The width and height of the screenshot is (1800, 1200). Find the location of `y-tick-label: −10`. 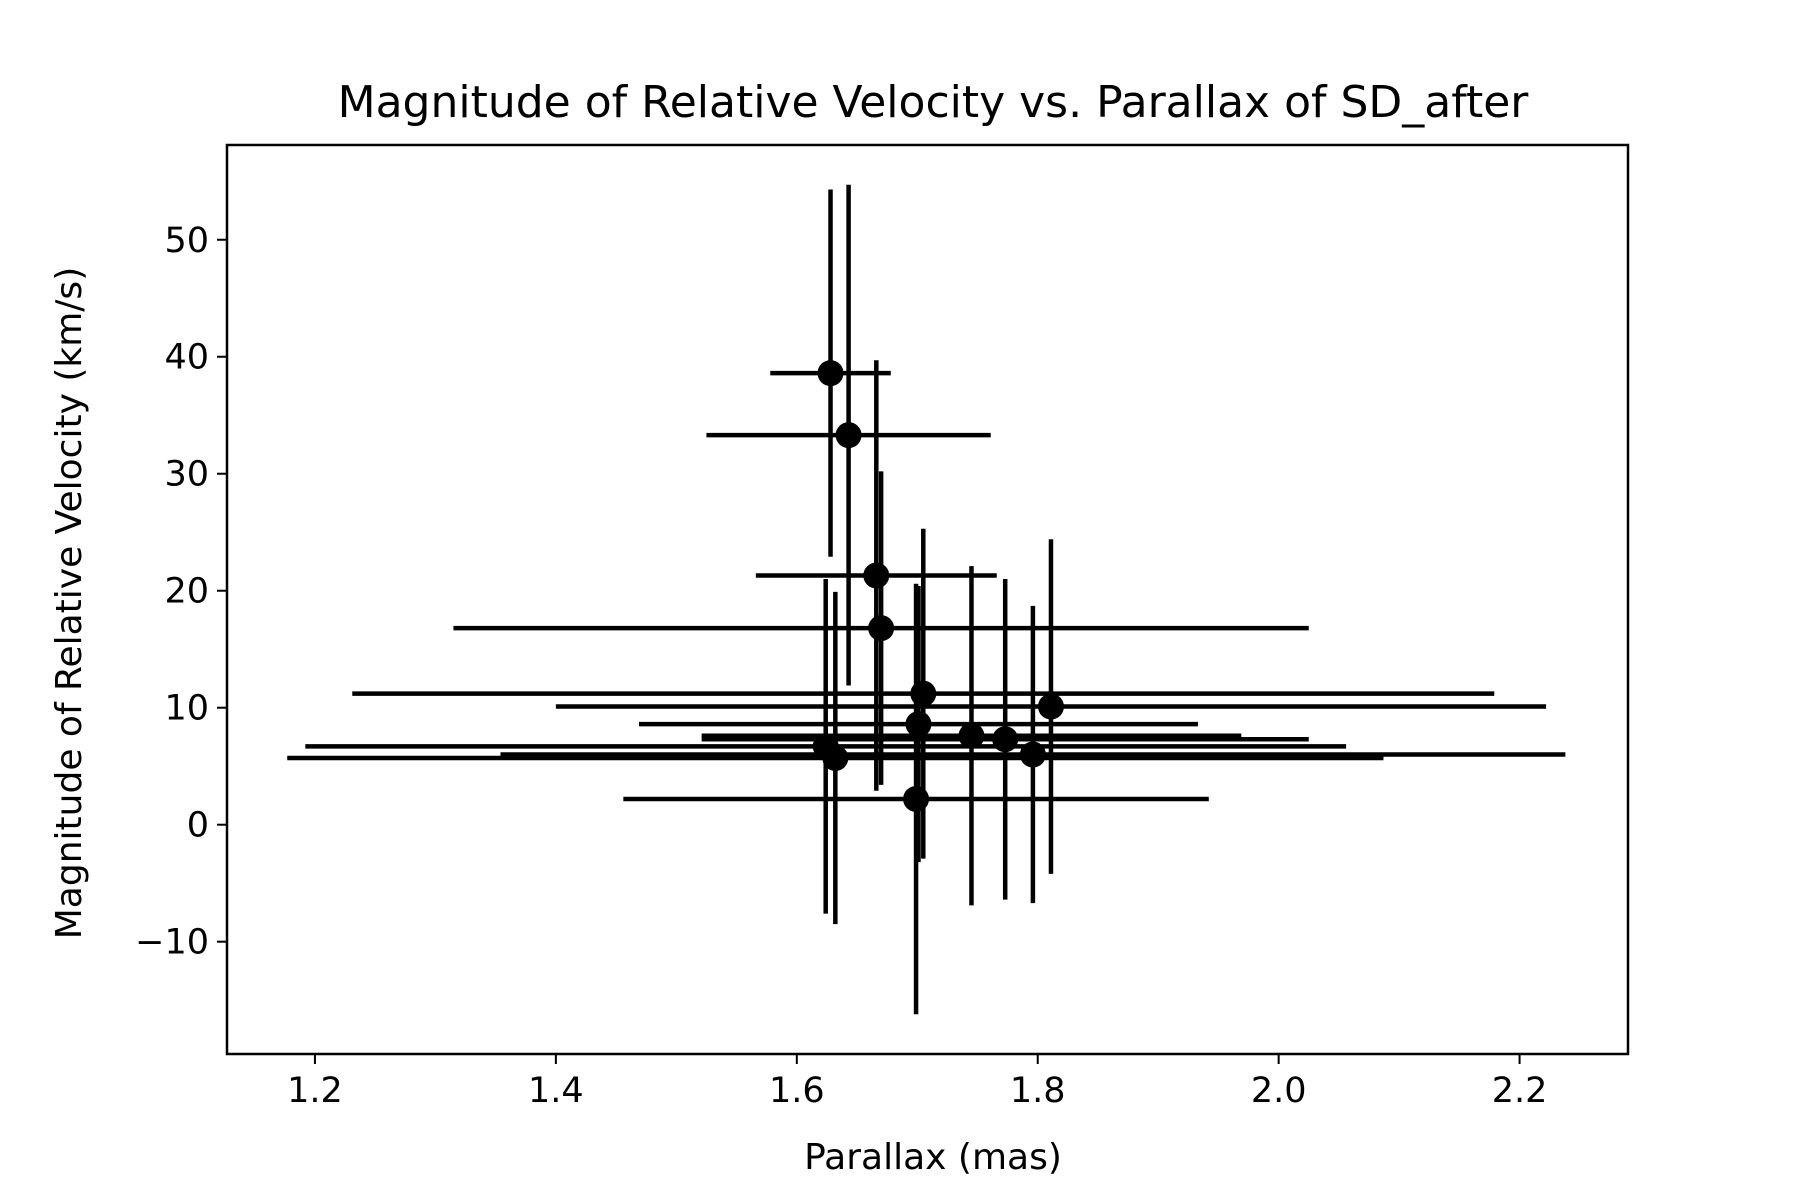

y-tick-label: −10 is located at coordinates (172, 943).